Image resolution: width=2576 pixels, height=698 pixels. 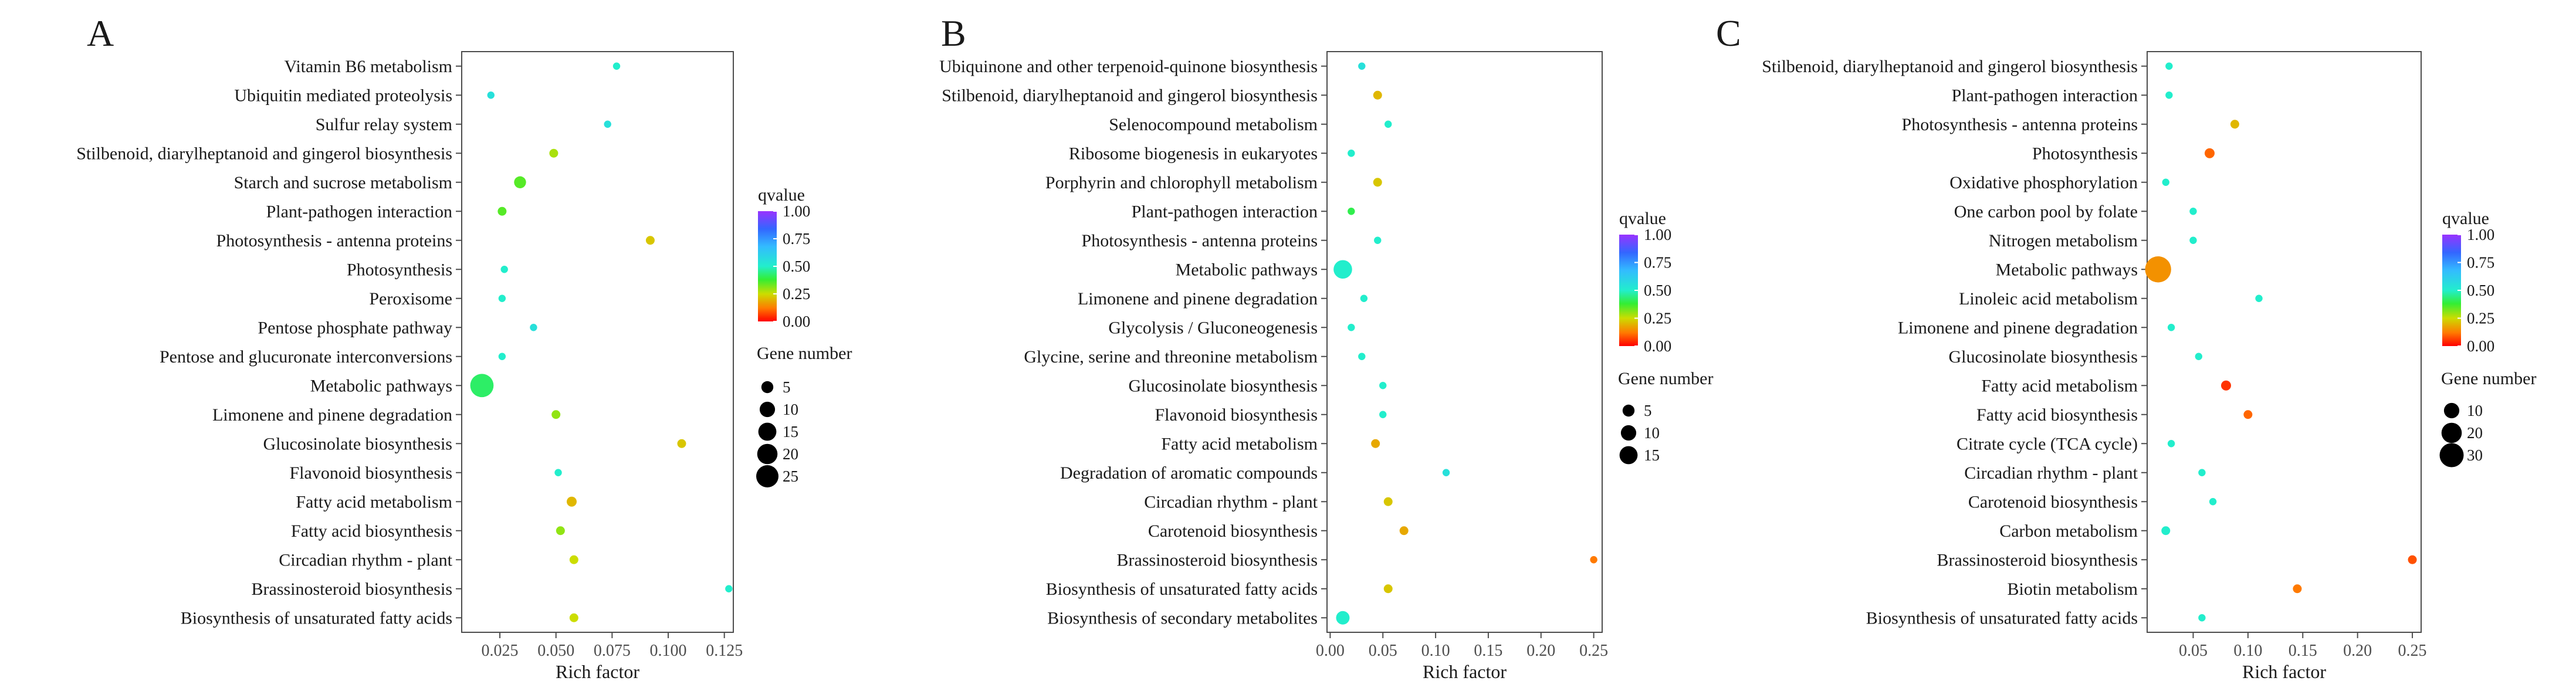 I want to click on size-legend-label: 5, so click(x=787, y=387).